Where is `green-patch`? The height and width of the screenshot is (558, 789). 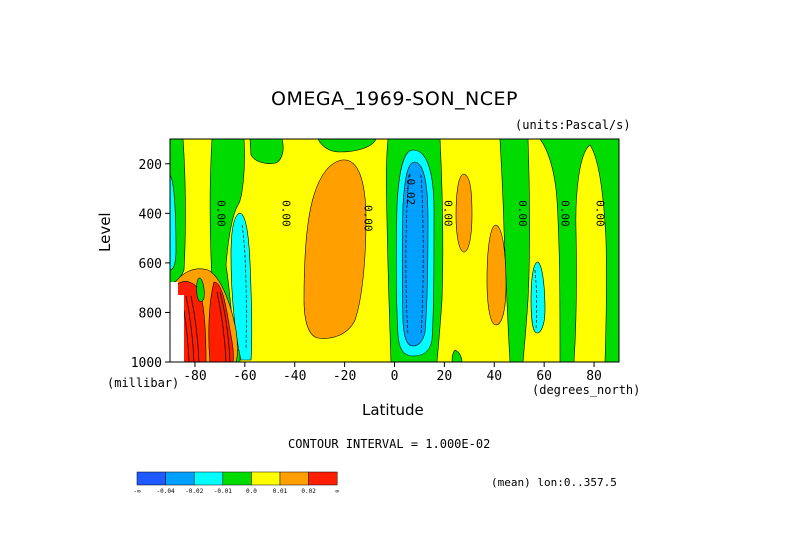
green-patch is located at coordinates (200, 289).